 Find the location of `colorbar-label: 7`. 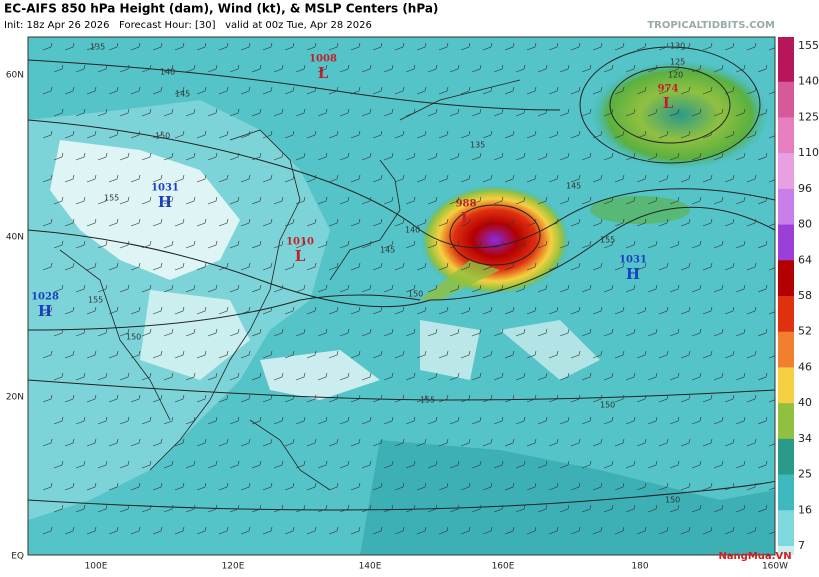

colorbar-label: 7 is located at coordinates (801, 545).